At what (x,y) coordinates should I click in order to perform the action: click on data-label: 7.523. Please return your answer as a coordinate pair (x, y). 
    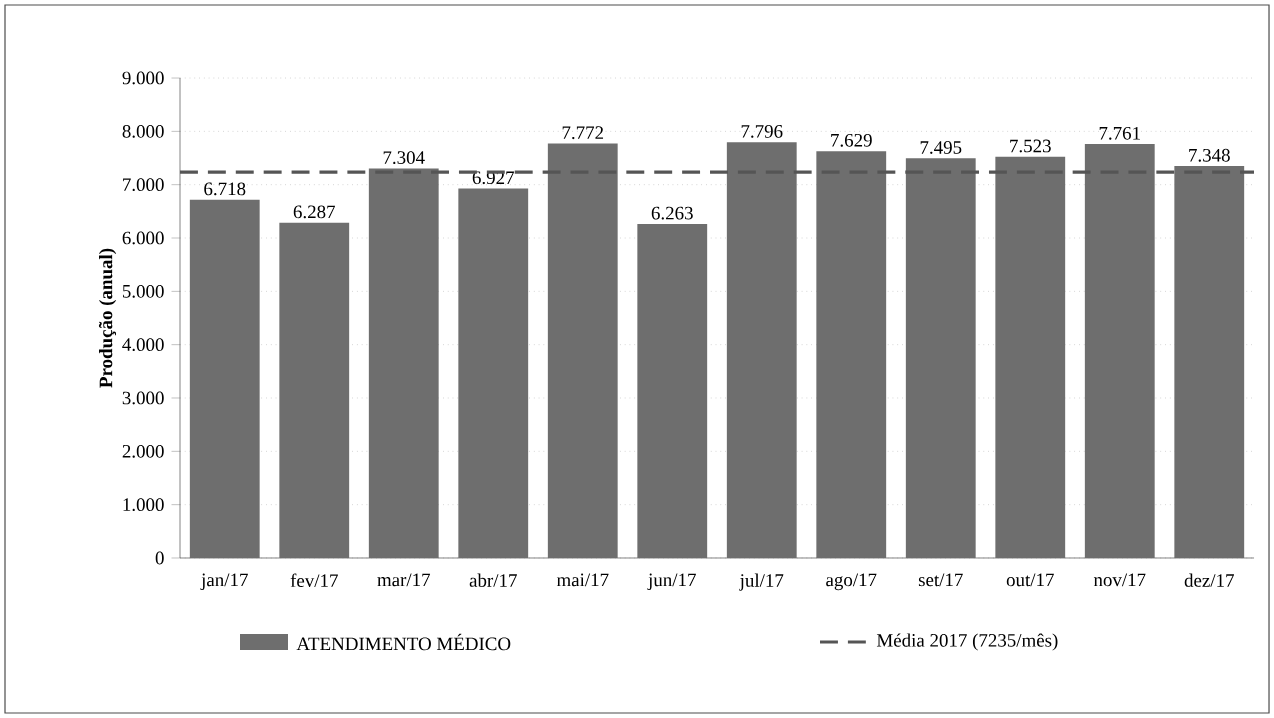
    Looking at the image, I should click on (1030, 146).